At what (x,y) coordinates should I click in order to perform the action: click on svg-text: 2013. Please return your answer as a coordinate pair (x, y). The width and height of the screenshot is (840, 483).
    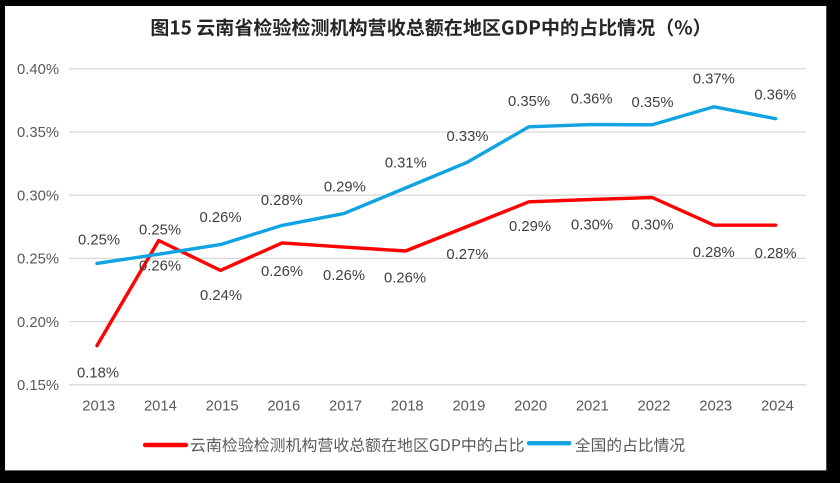
    Looking at the image, I should click on (98, 407).